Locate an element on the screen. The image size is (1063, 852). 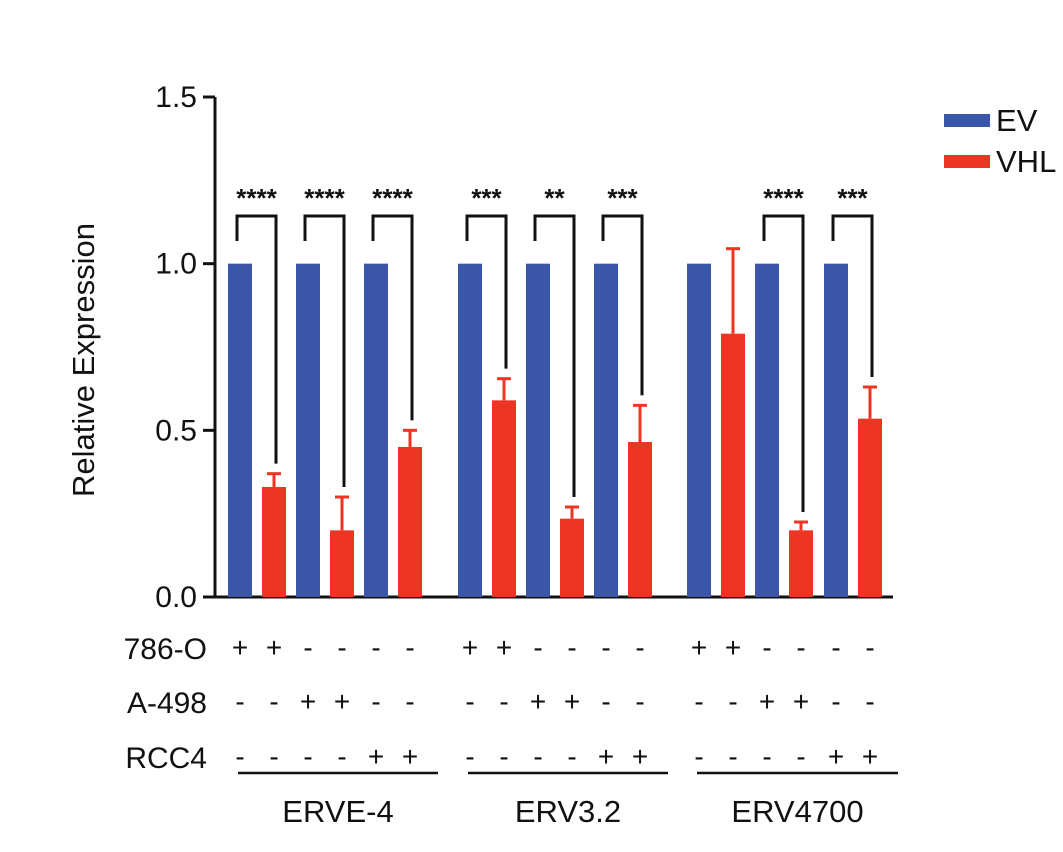
significance-label: ** is located at coordinates (554, 198).